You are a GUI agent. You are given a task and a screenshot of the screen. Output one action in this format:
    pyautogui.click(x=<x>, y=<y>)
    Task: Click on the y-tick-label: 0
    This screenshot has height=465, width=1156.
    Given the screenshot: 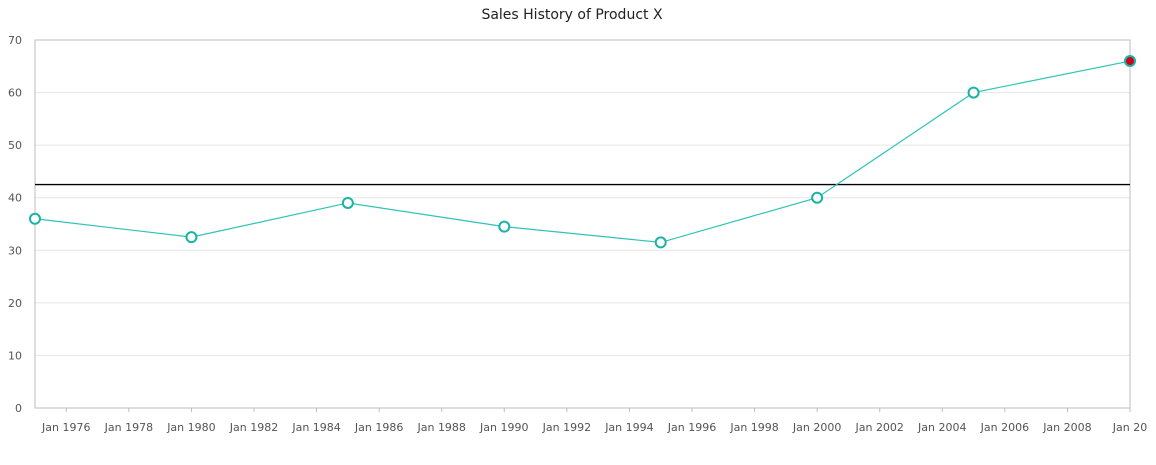 What is the action you would take?
    pyautogui.click(x=18, y=408)
    